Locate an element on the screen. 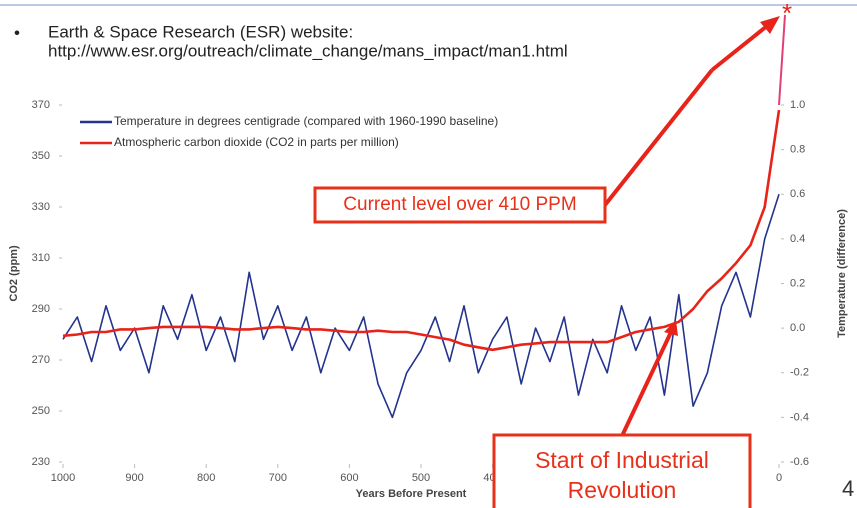 The width and height of the screenshot is (857, 508). x-tick-label: 700 is located at coordinates (278, 478).